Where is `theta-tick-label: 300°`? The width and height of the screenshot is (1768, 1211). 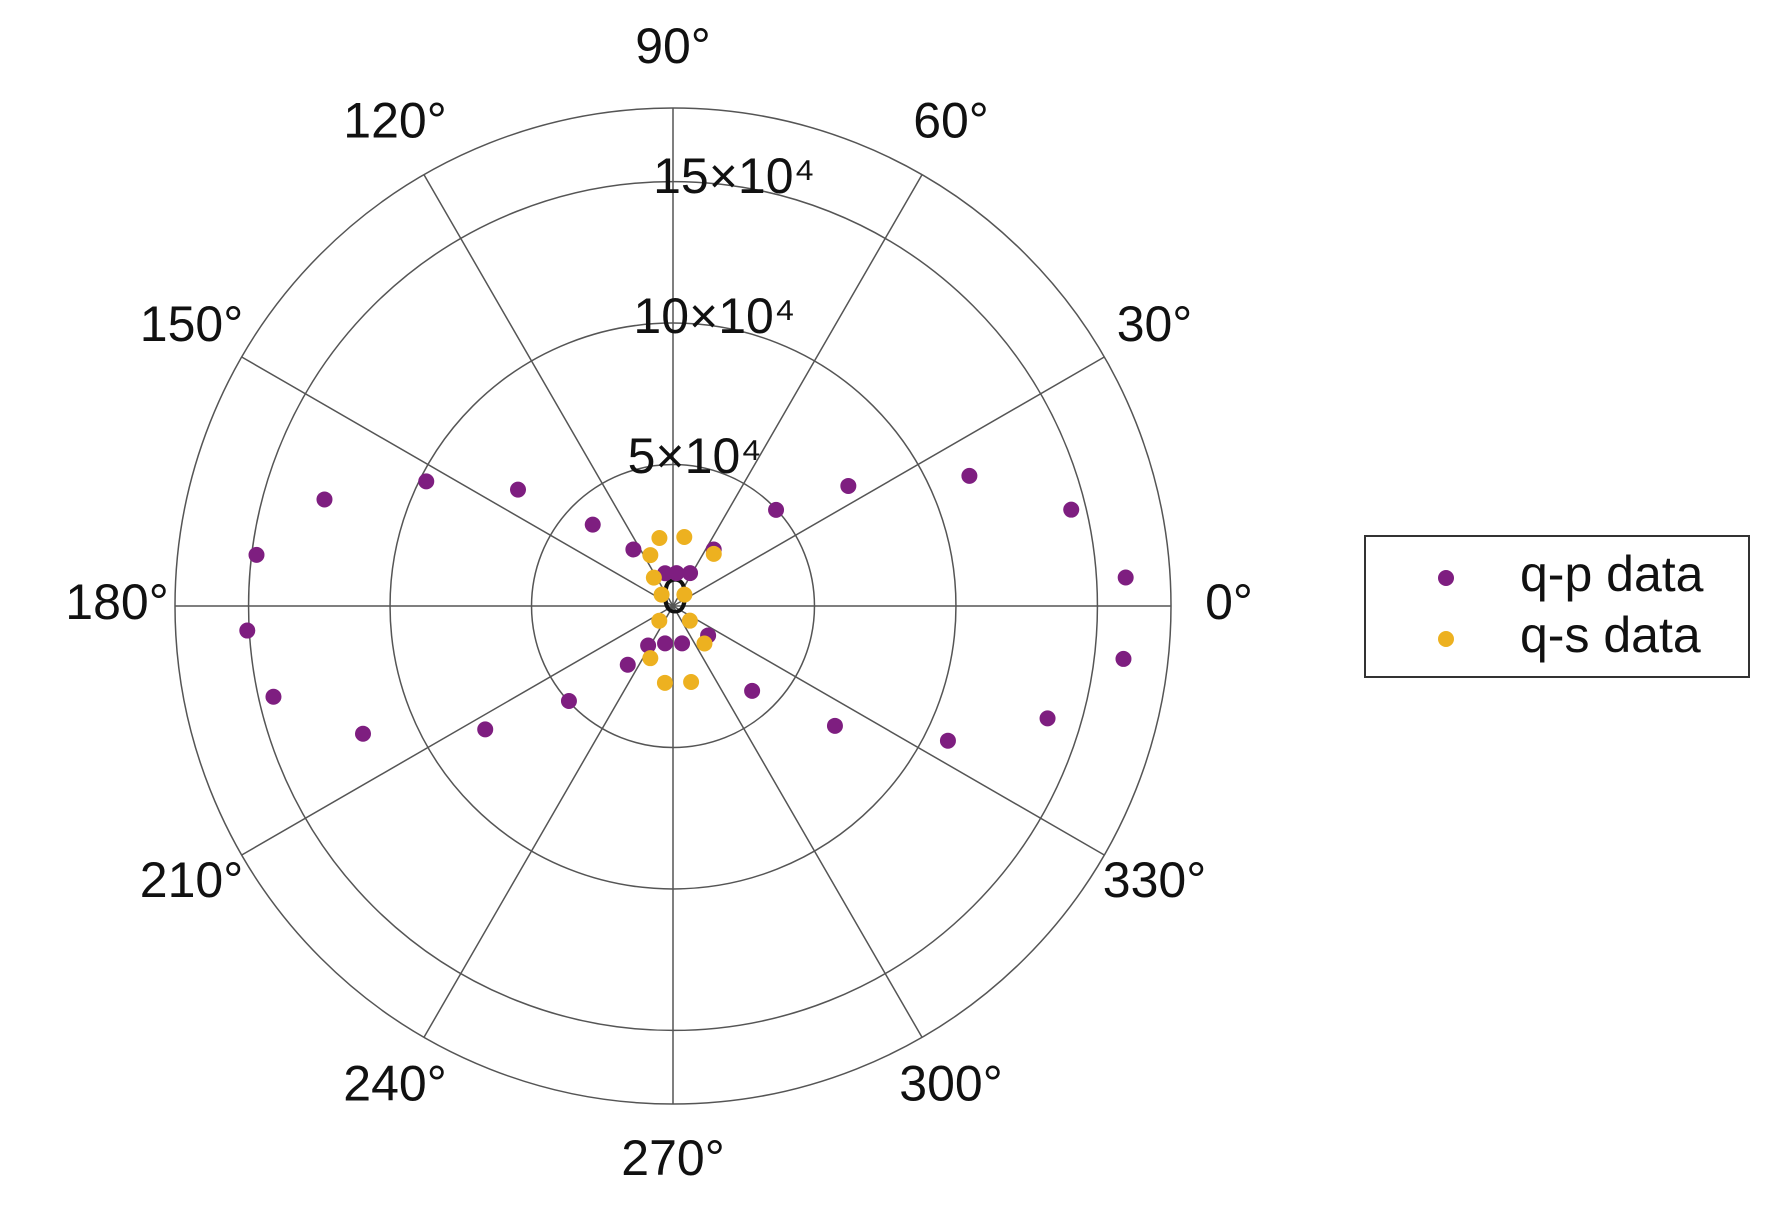
theta-tick-label: 300° is located at coordinates (950, 1084).